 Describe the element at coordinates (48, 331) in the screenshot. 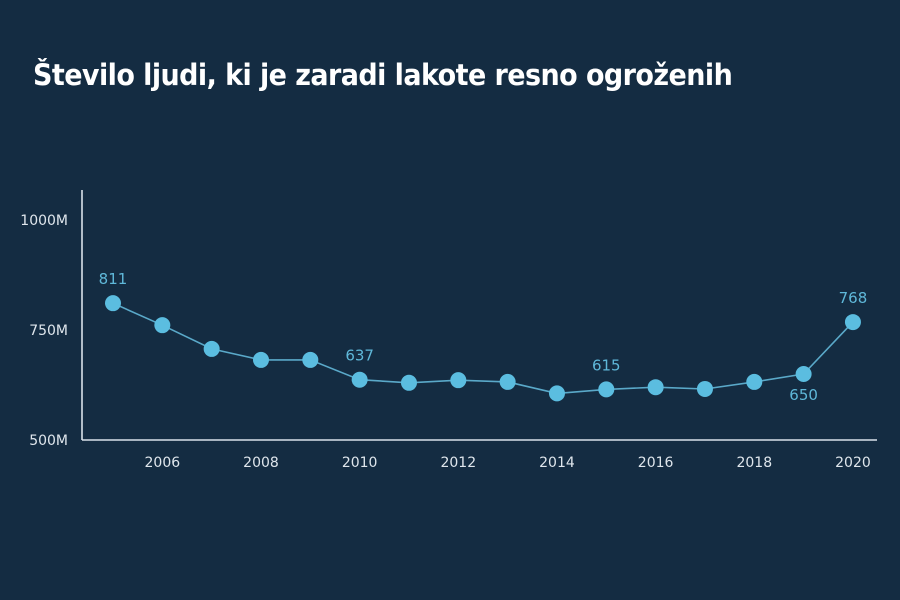

I see `y-tick-label: 750M` at that location.